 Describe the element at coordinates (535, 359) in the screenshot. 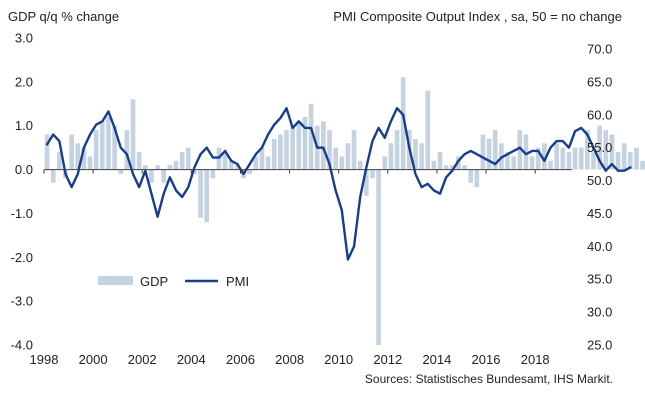

I see `x-tick-label: 2018` at that location.